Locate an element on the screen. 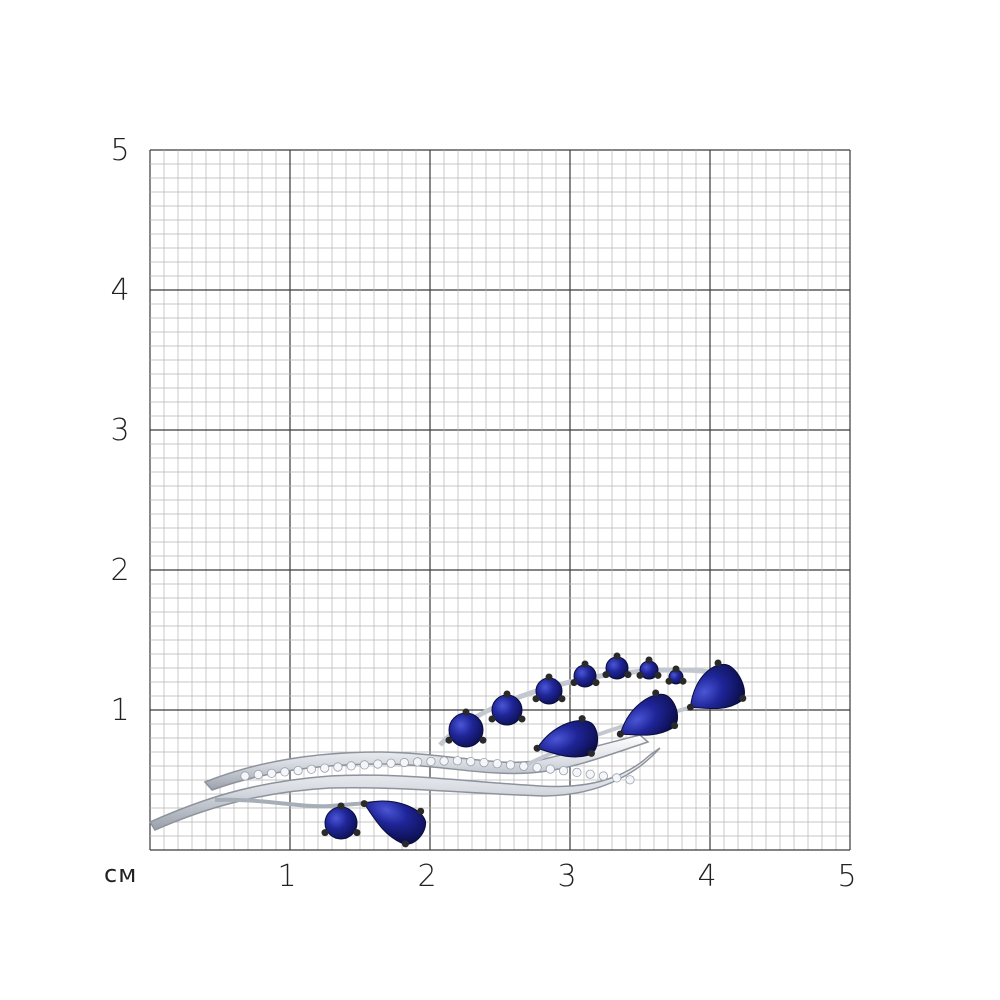 This screenshot has height=1000, width=1000. y-axis-label-3: 3 is located at coordinates (120, 430).